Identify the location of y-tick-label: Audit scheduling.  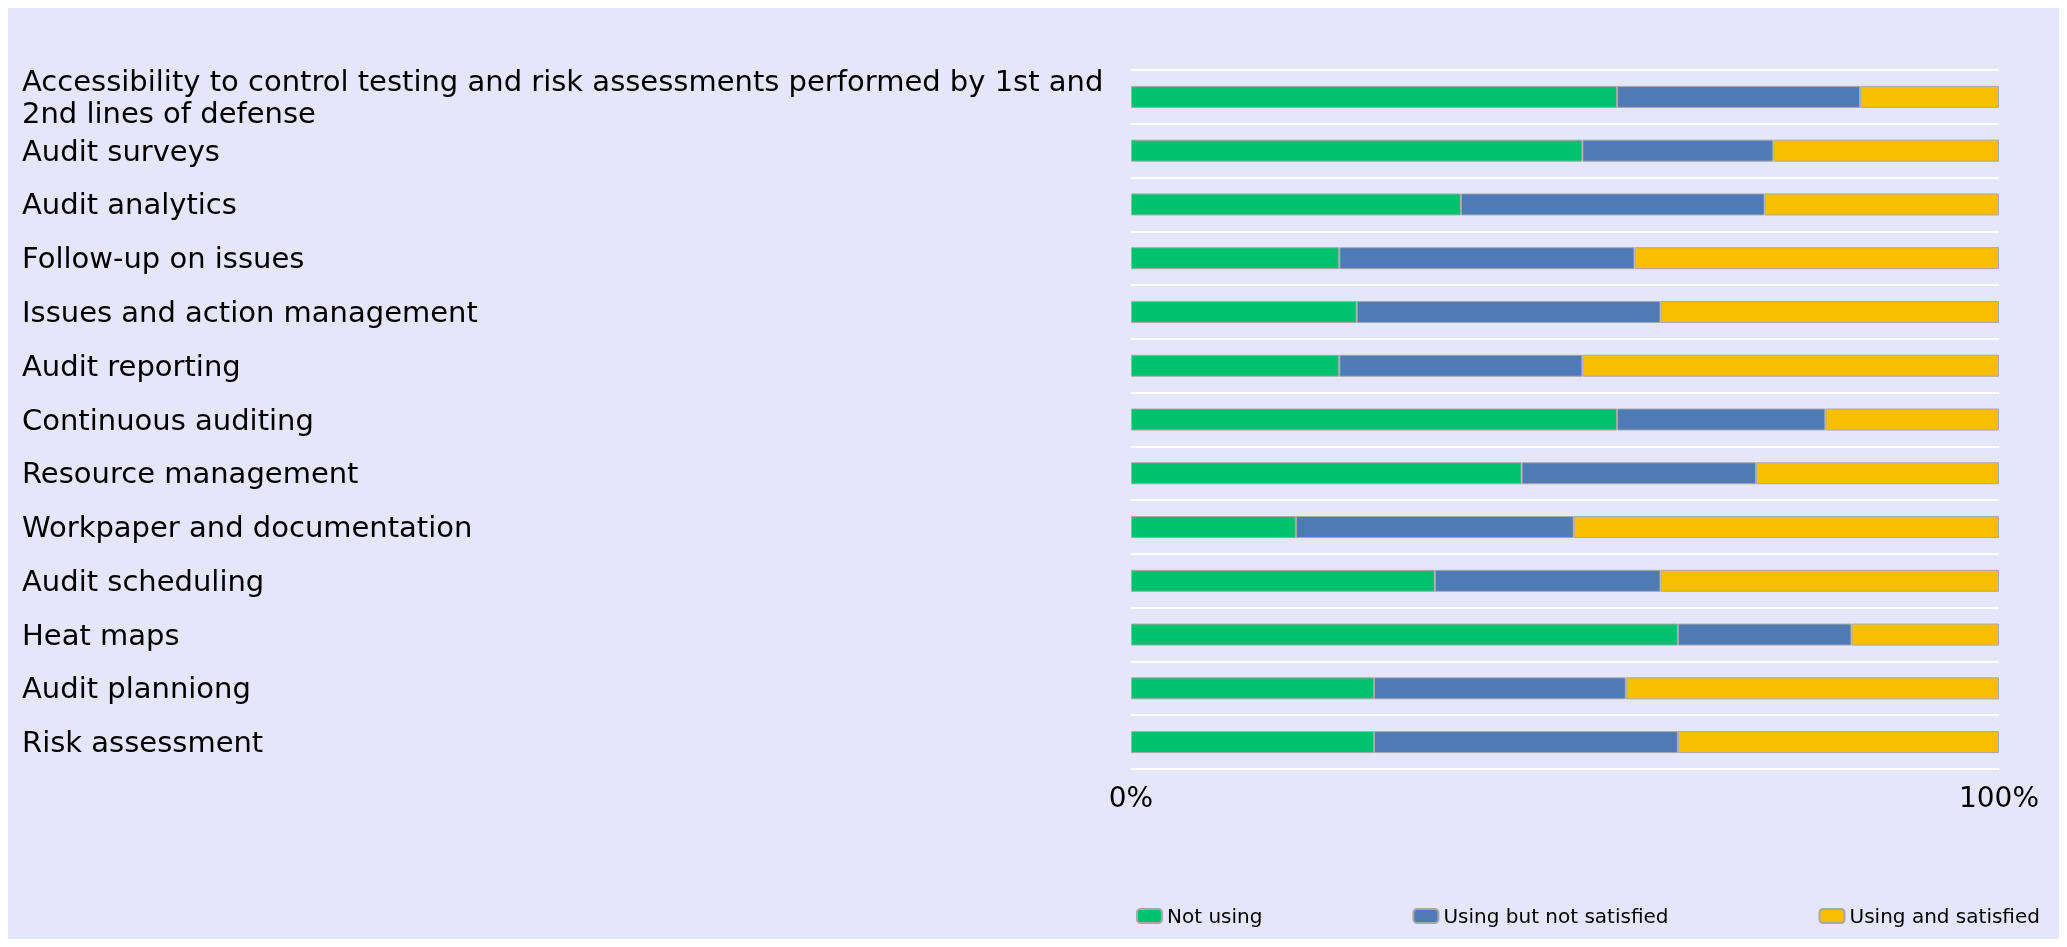
(143, 580).